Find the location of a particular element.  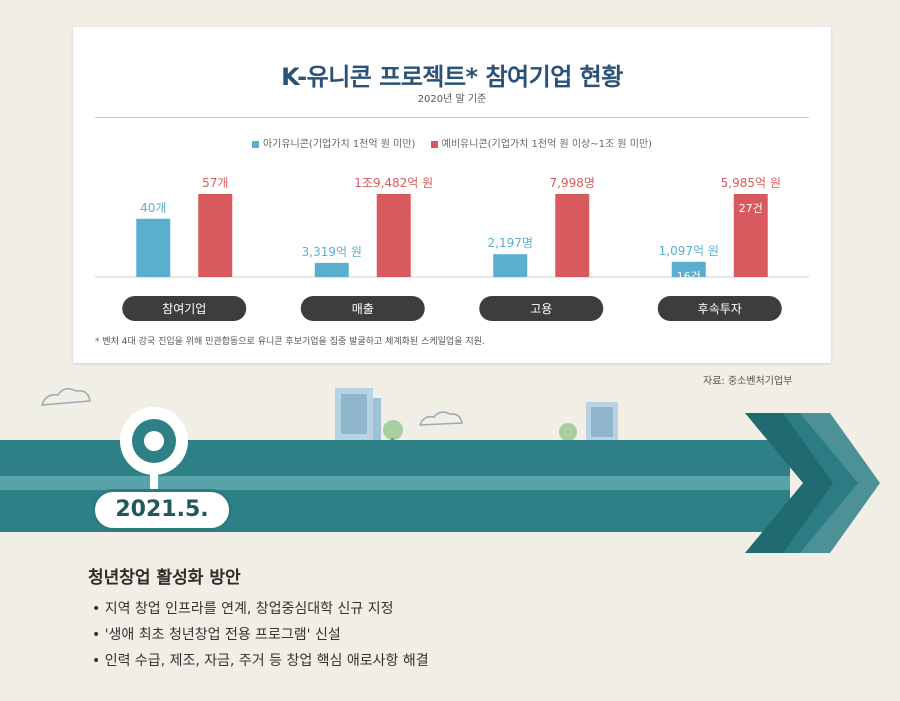

legend-item-baby: 아기유니콘(기업가치 1천억 원 미만) is located at coordinates (333, 144).